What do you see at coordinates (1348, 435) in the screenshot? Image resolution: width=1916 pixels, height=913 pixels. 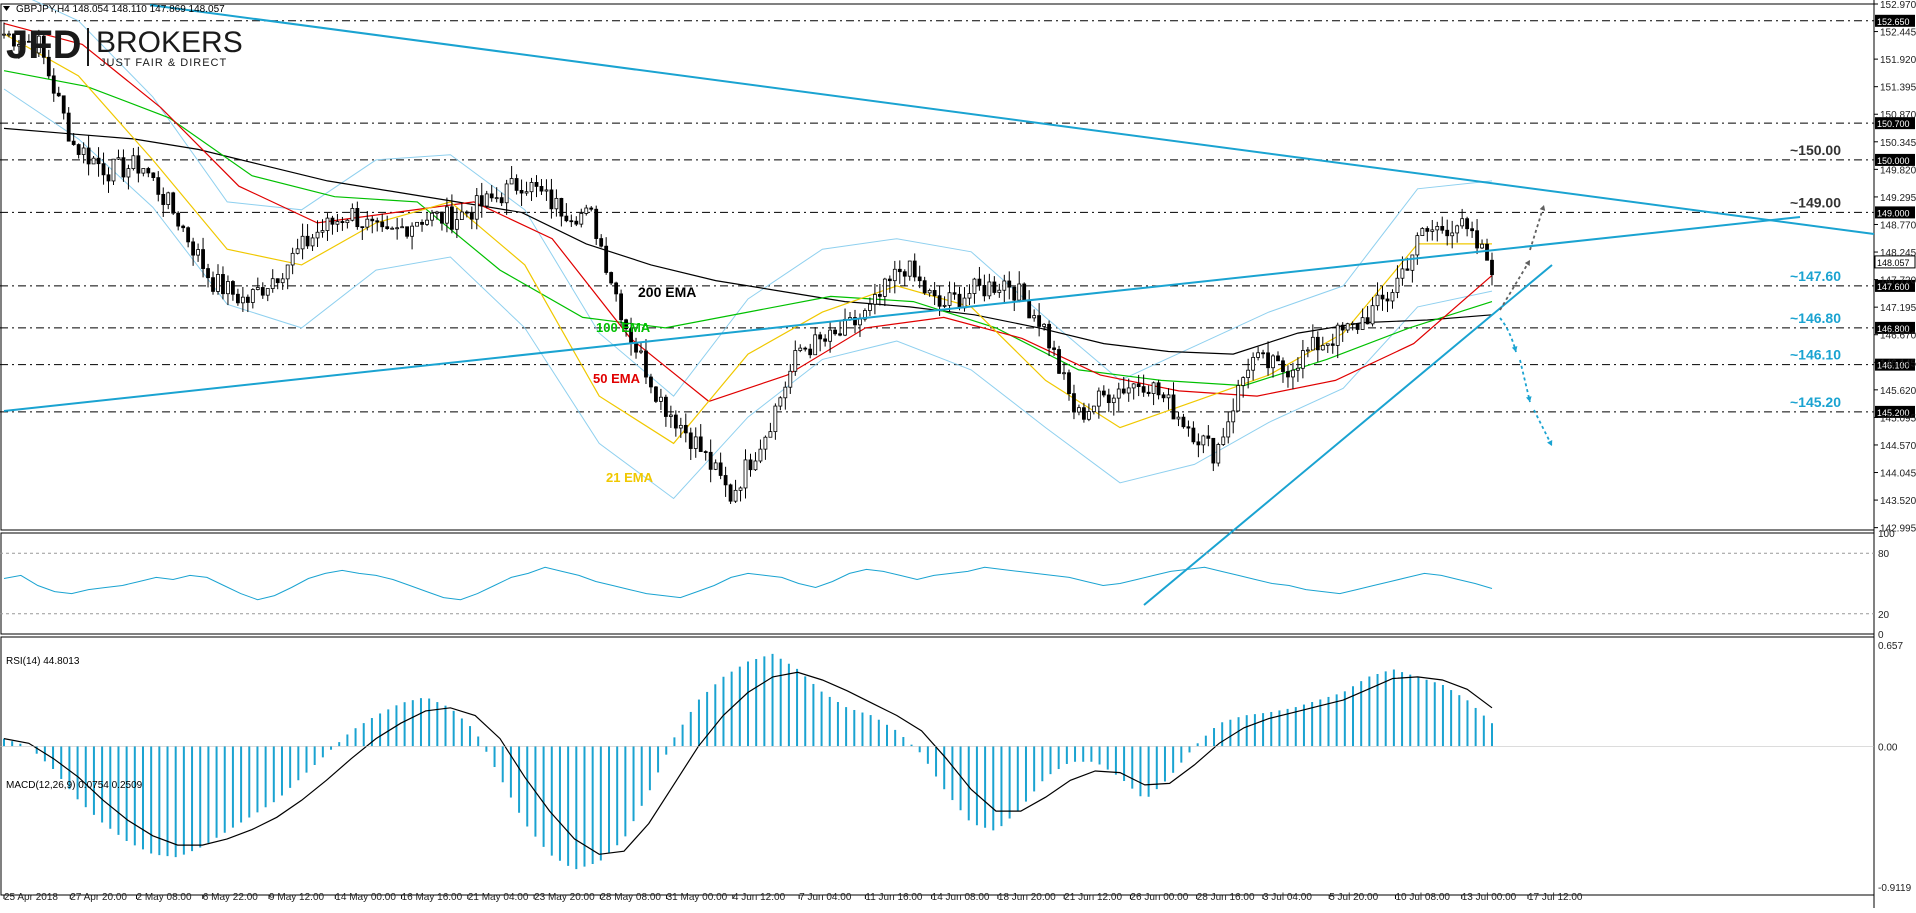 I see `uptrend-support-line` at bounding box center [1348, 435].